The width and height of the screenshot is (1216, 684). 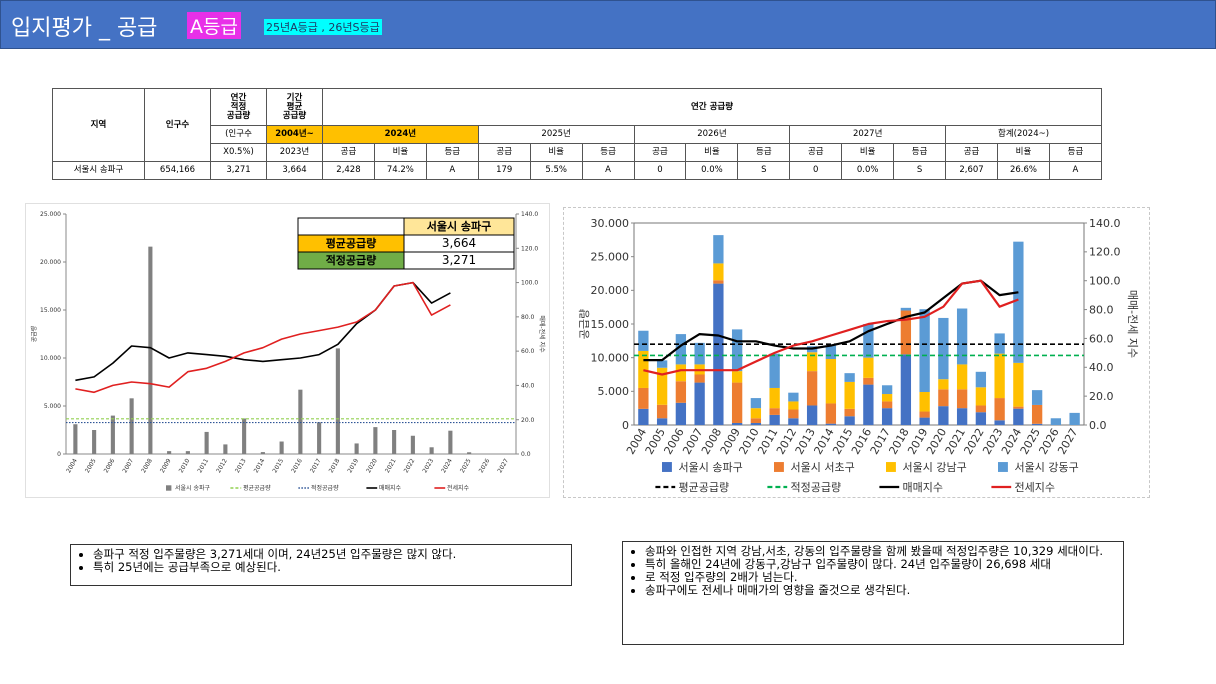 What do you see at coordinates (1075, 170) in the screenshot?
I see `table-cell: A` at bounding box center [1075, 170].